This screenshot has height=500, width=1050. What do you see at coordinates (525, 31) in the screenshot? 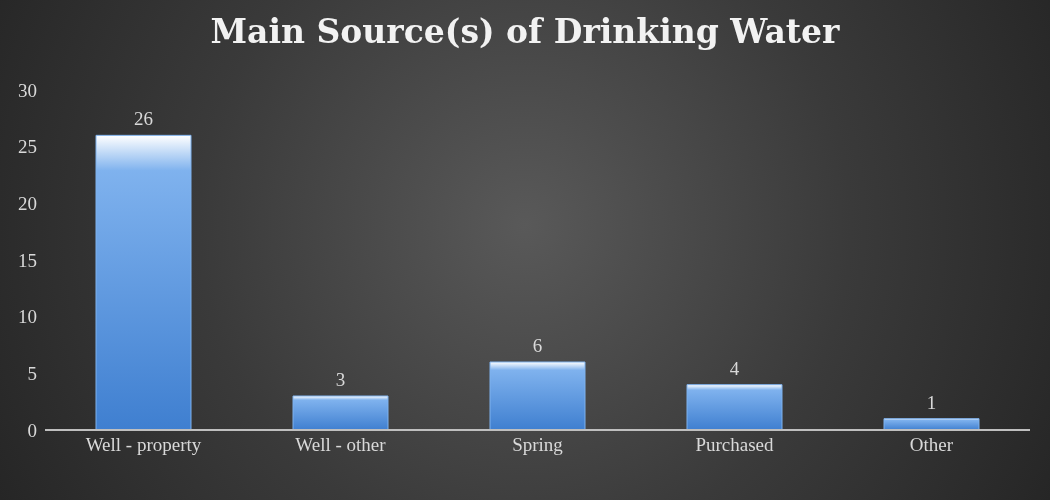
I see `chart-title: Main Source(s) of Drinking Water` at bounding box center [525, 31].